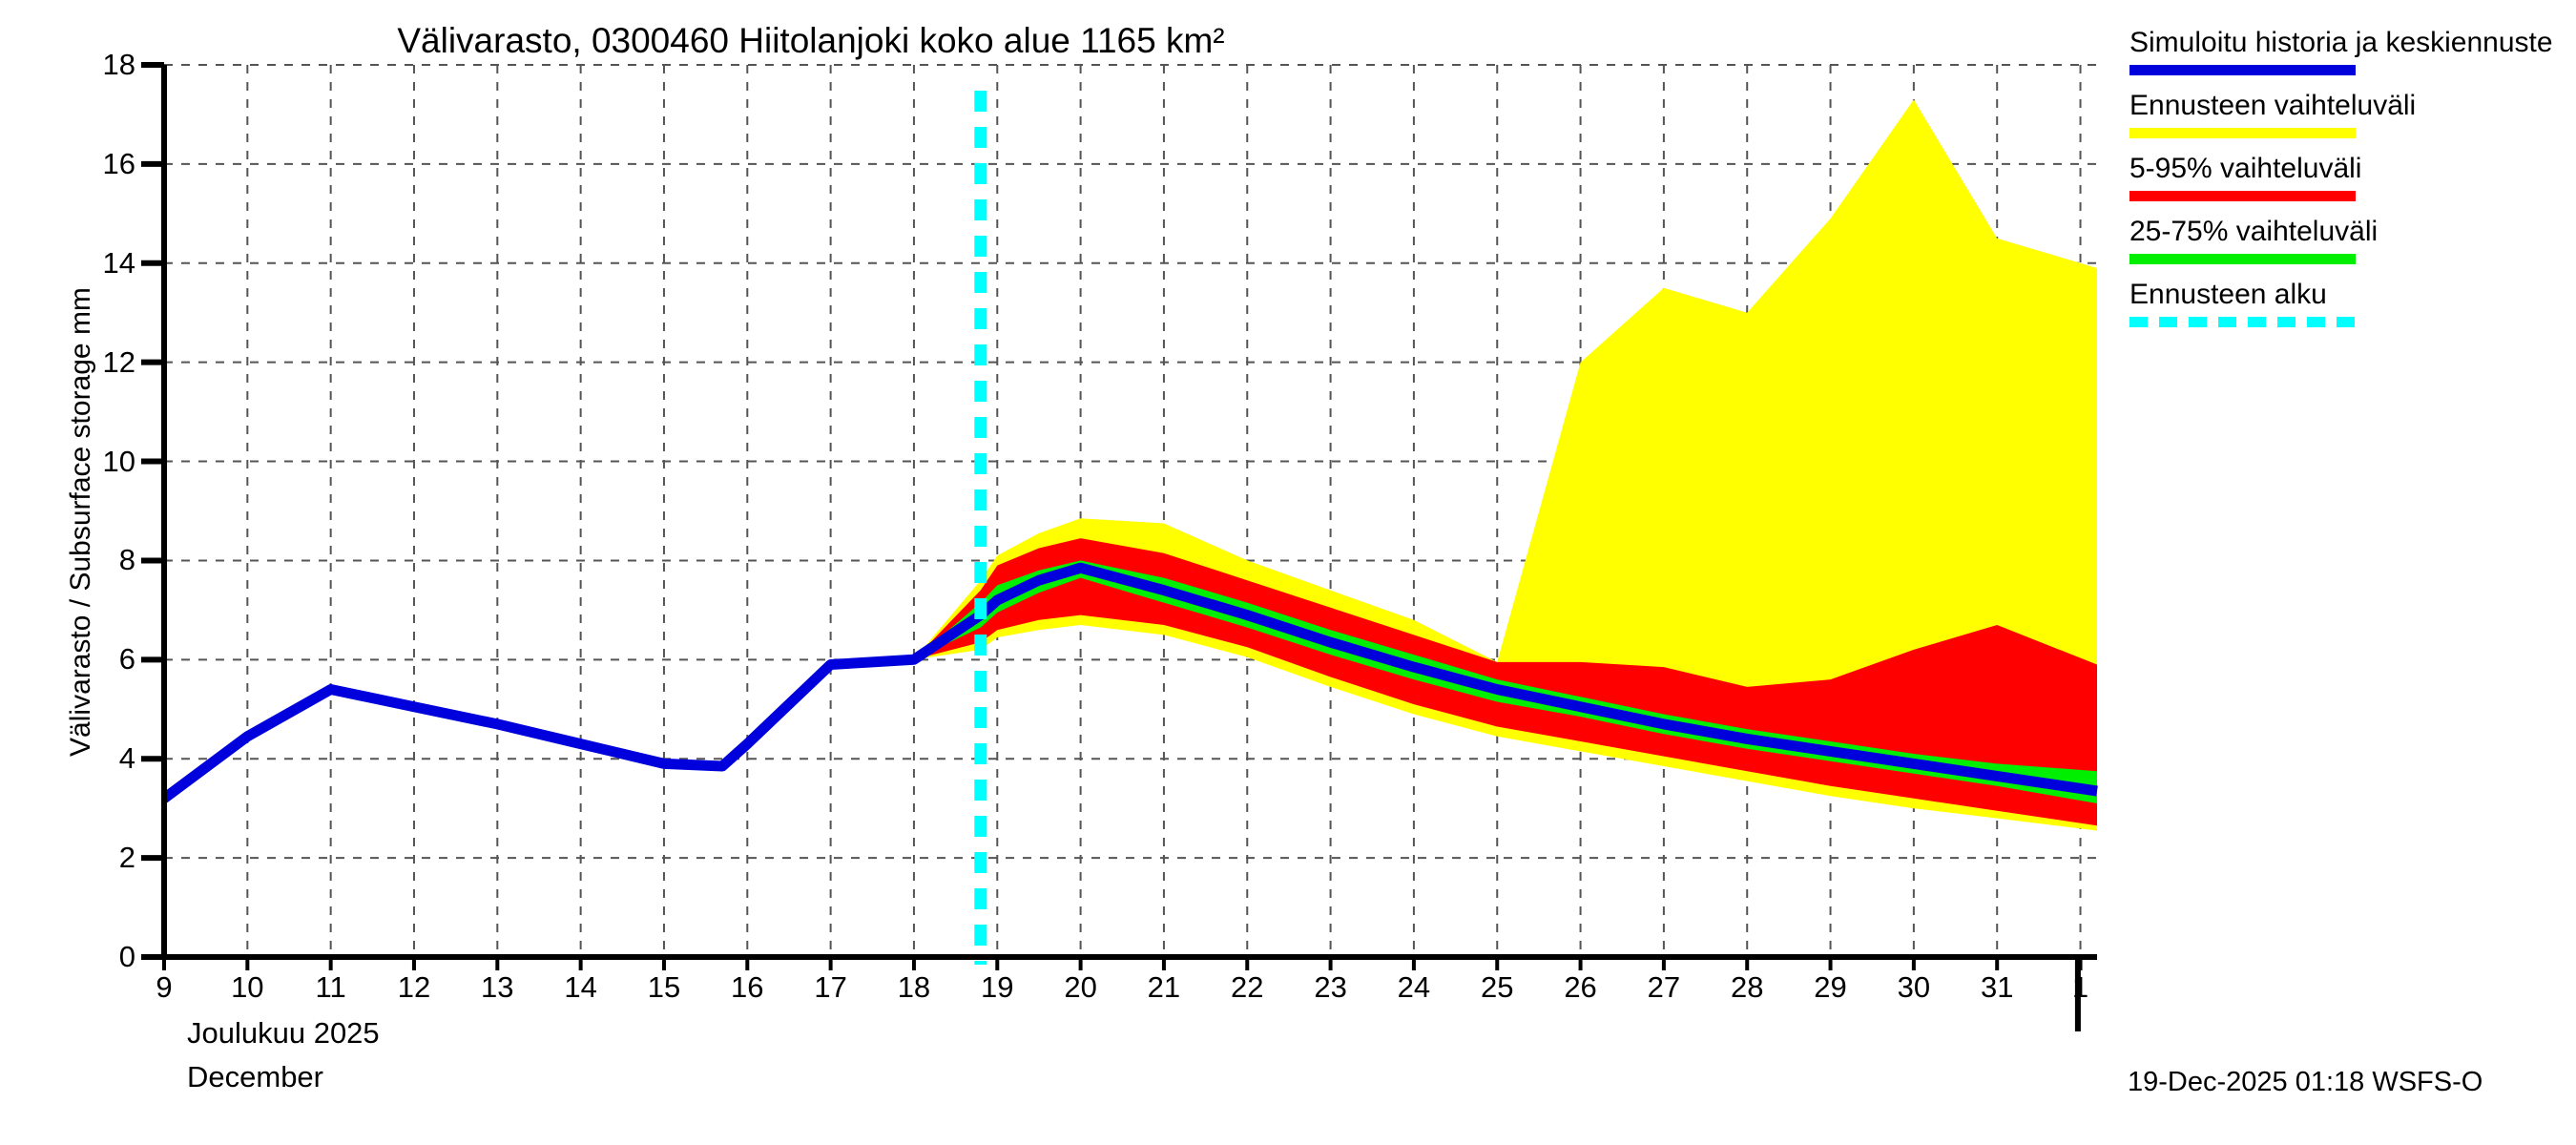 This screenshot has height=1145, width=2576. What do you see at coordinates (118, 461) in the screenshot?
I see `y-axis-tick-label: 10` at bounding box center [118, 461].